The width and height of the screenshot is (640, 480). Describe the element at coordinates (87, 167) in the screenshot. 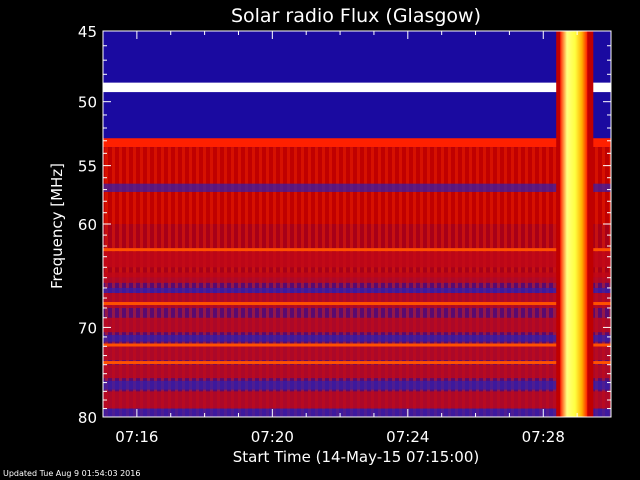

I see `y-tick-label: 55` at that location.